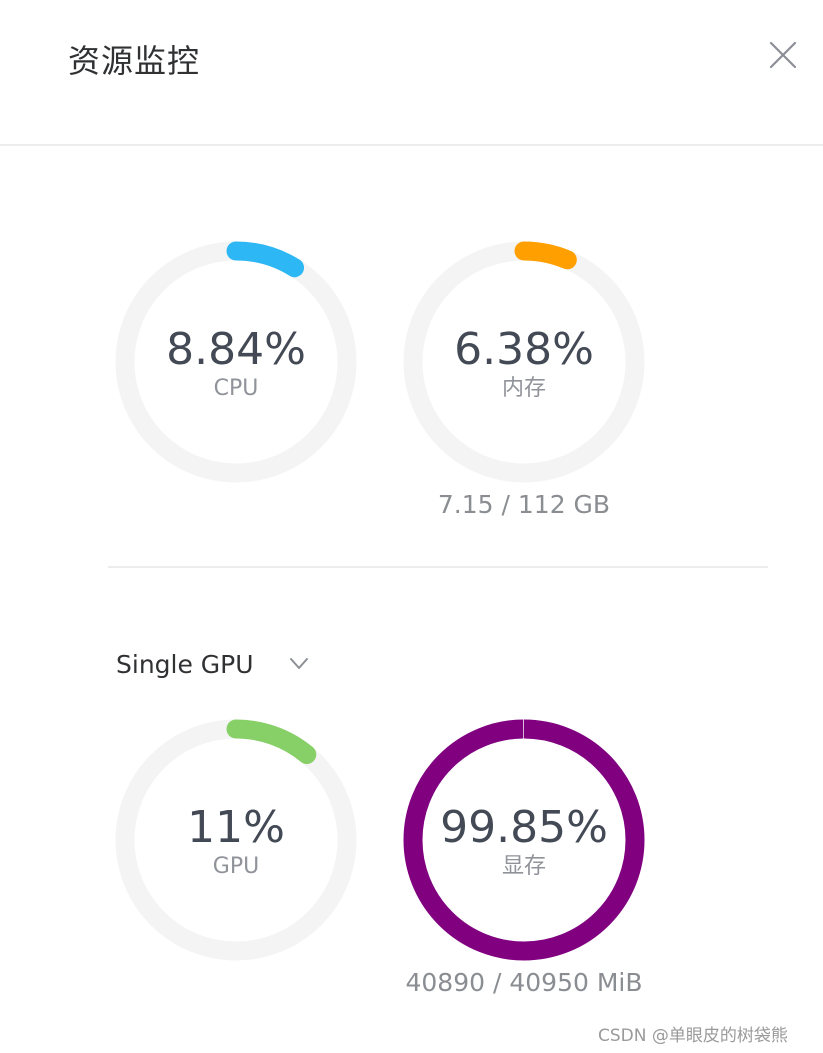 The width and height of the screenshot is (823, 1053). What do you see at coordinates (524, 504) in the screenshot?
I see `memory-usage-text: 7.15 / 112 GB` at bounding box center [524, 504].